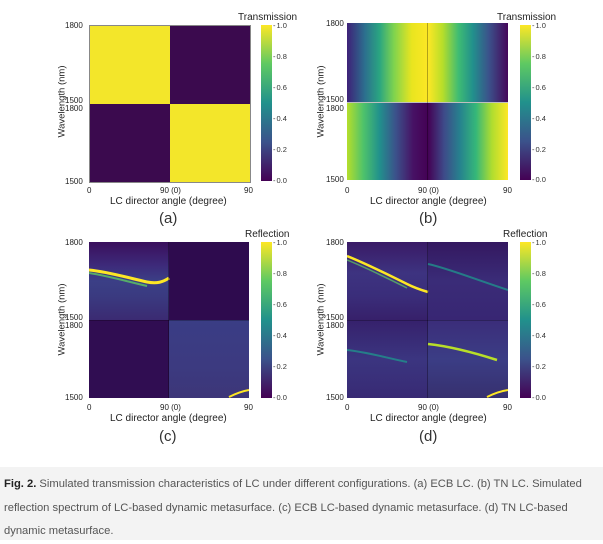 Image resolution: width=603 pixels, height=544 pixels. I want to click on panel-letter: (d), so click(428, 436).